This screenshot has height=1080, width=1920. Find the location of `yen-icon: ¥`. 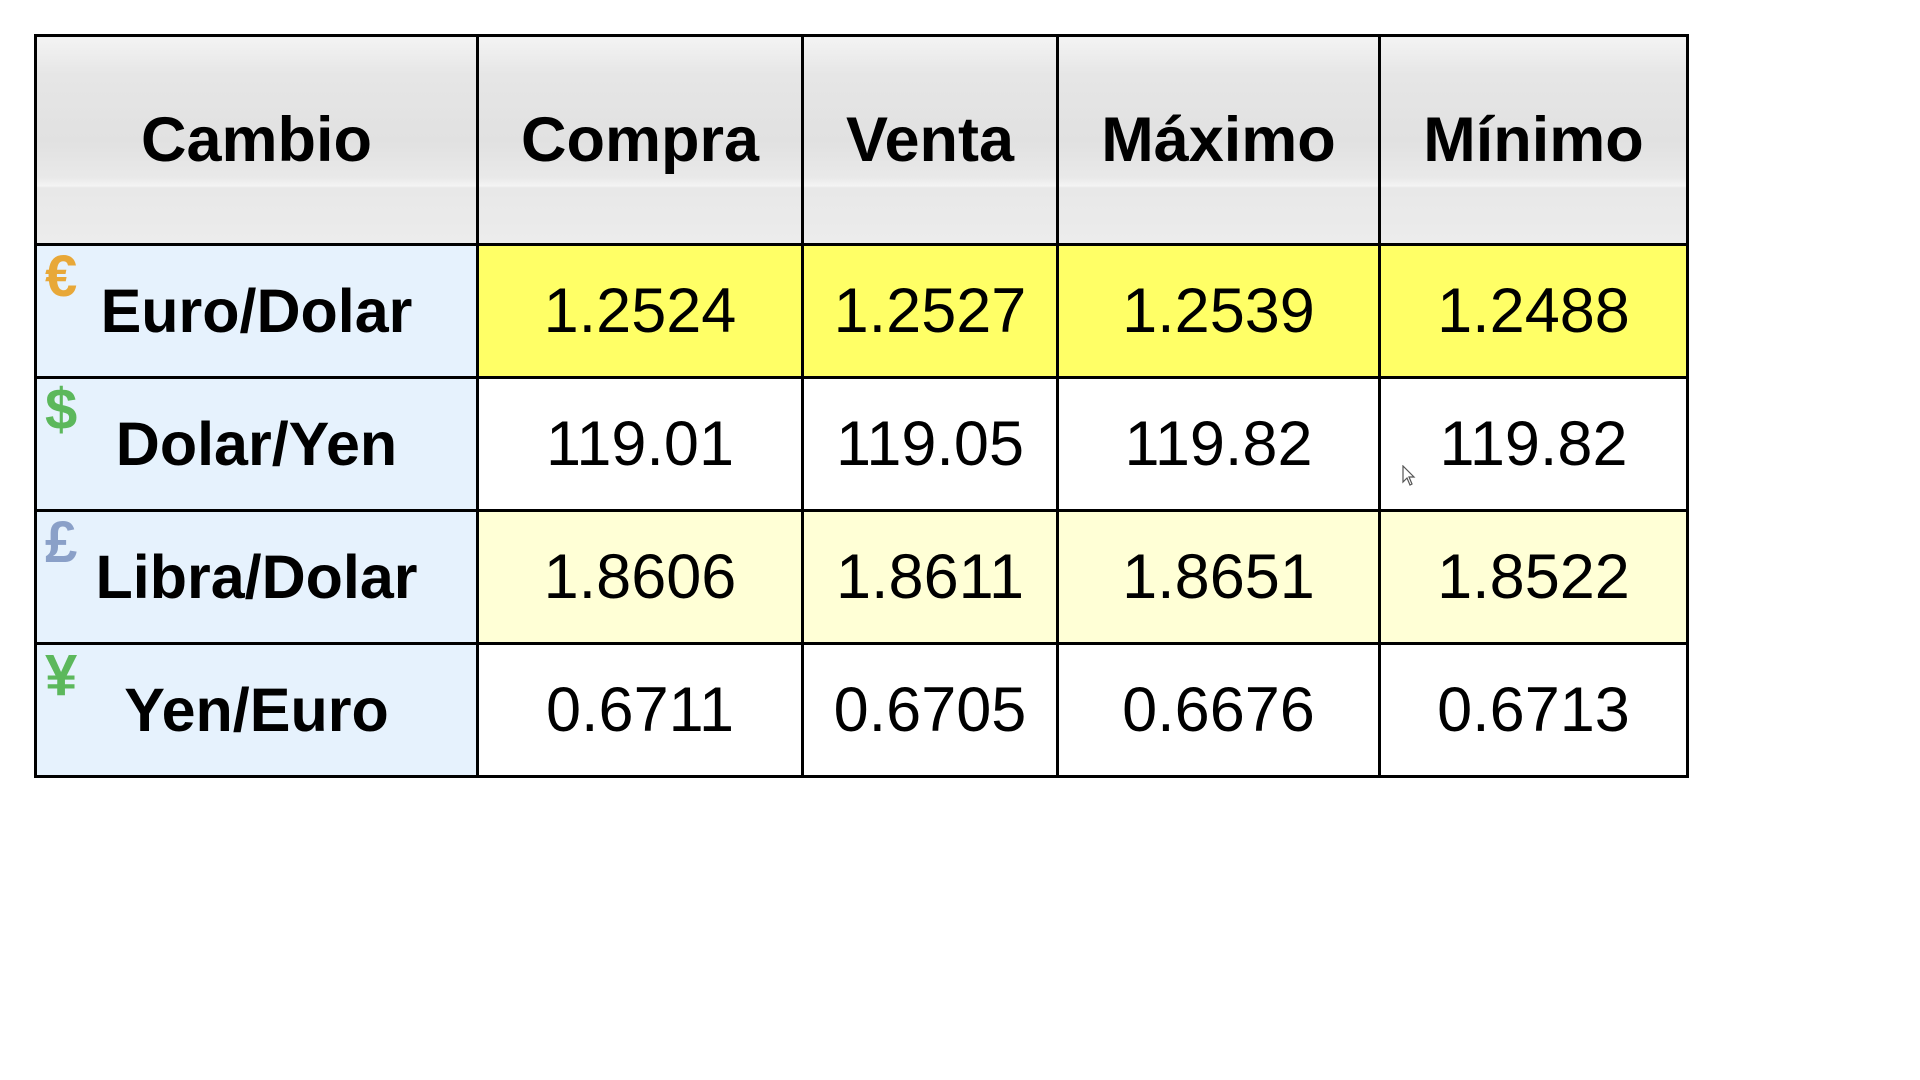

yen-icon: ¥ is located at coordinates (61, 675).